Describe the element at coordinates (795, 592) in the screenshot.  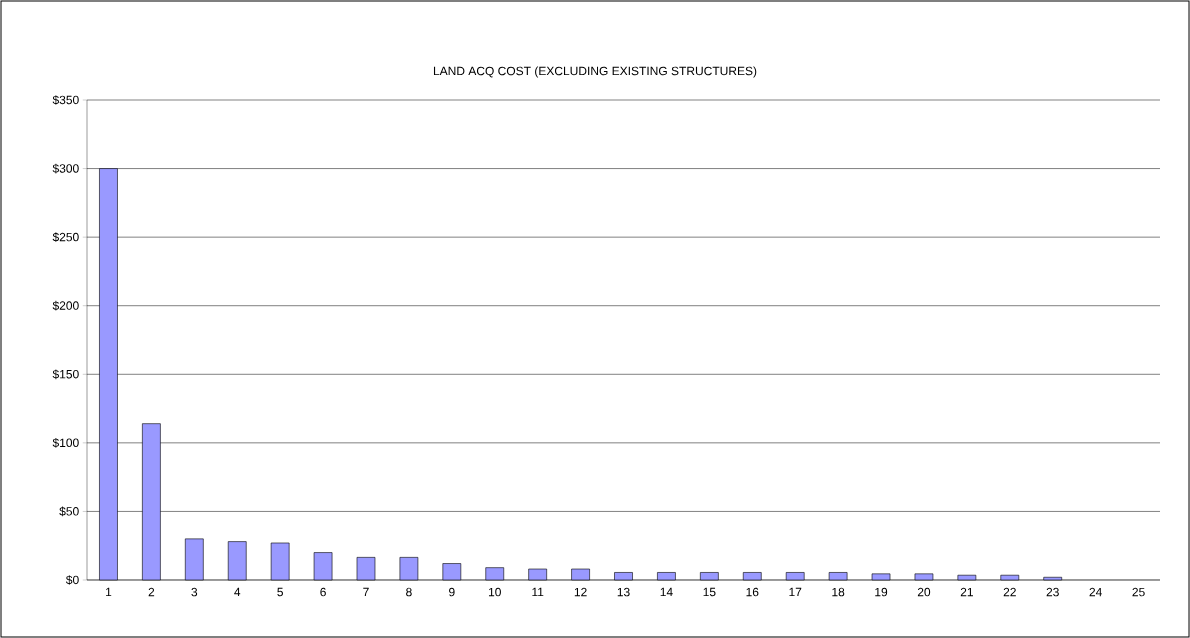
I see `x-tick-label: 17` at that location.